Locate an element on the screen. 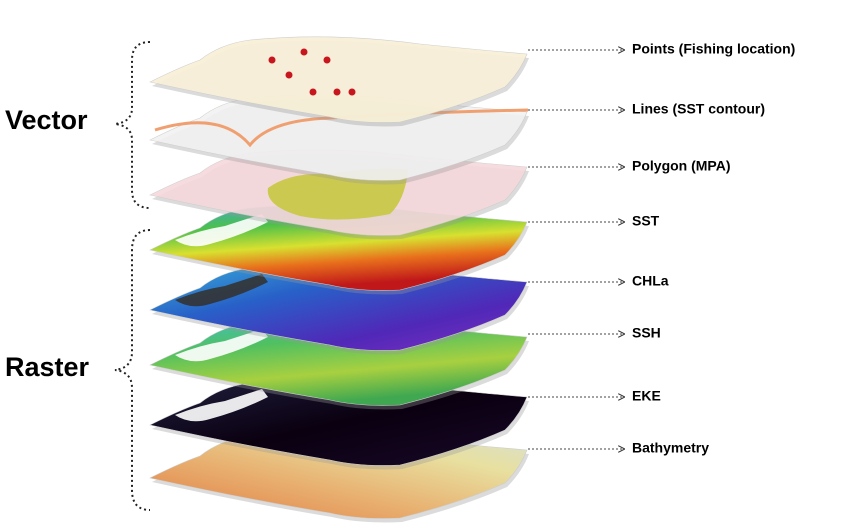  layer-label: CHLa is located at coordinates (650, 281).